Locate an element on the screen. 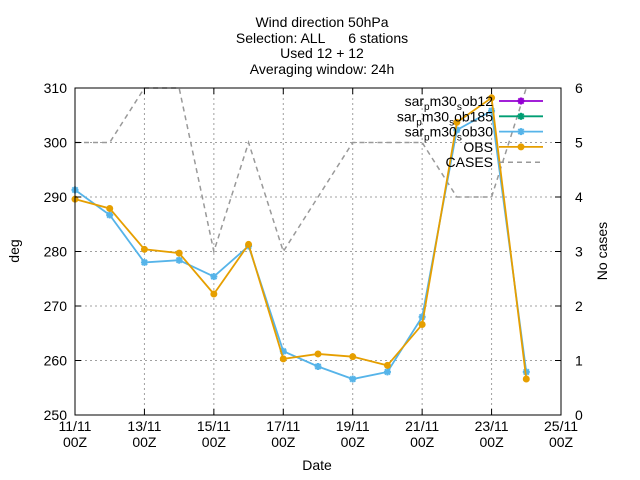 This screenshot has width=640, height=480. legend-entry-sar-pm30-sob30: sarpm30sob30 is located at coordinates (474, 134).